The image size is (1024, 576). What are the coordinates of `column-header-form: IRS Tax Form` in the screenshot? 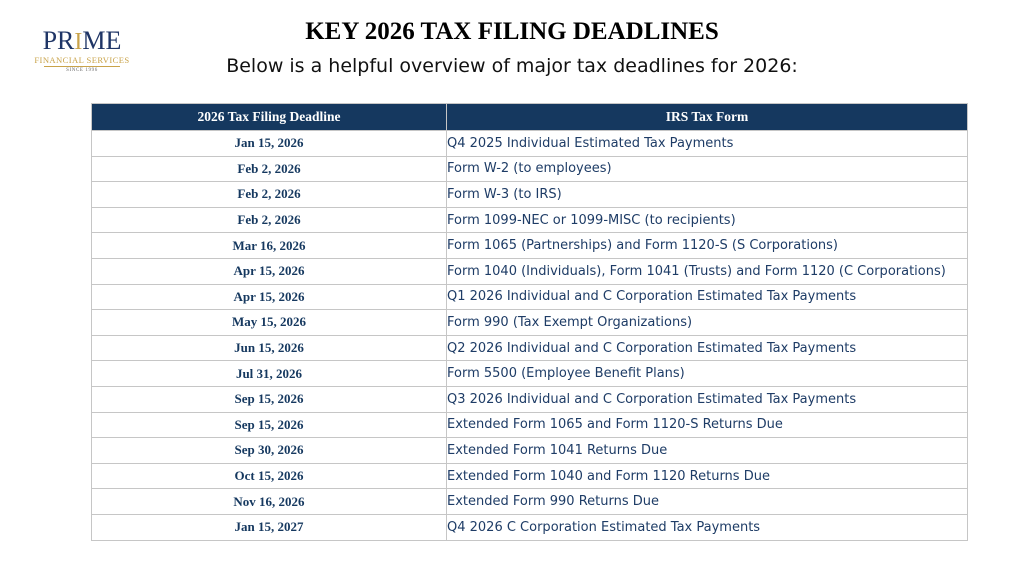 It's located at (707, 117).